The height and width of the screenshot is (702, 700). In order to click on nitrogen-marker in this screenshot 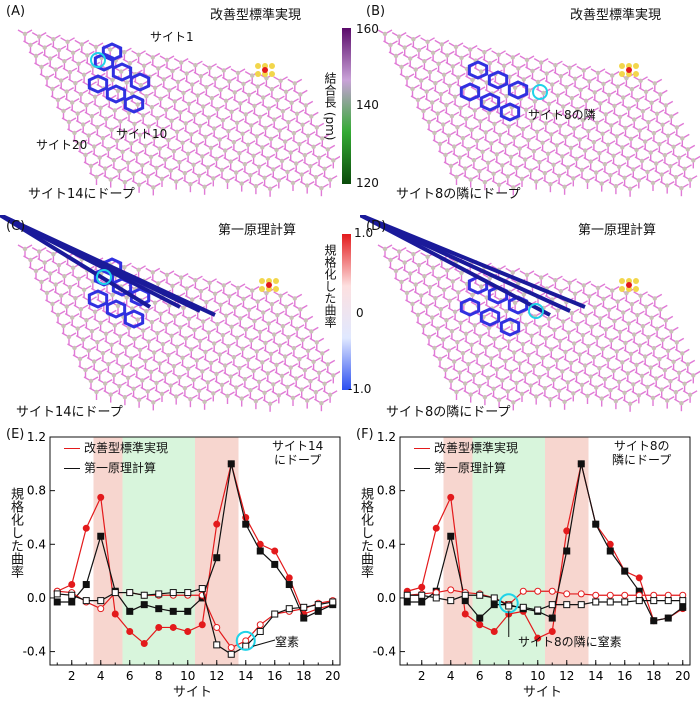, I will do `click(245, 640)`.